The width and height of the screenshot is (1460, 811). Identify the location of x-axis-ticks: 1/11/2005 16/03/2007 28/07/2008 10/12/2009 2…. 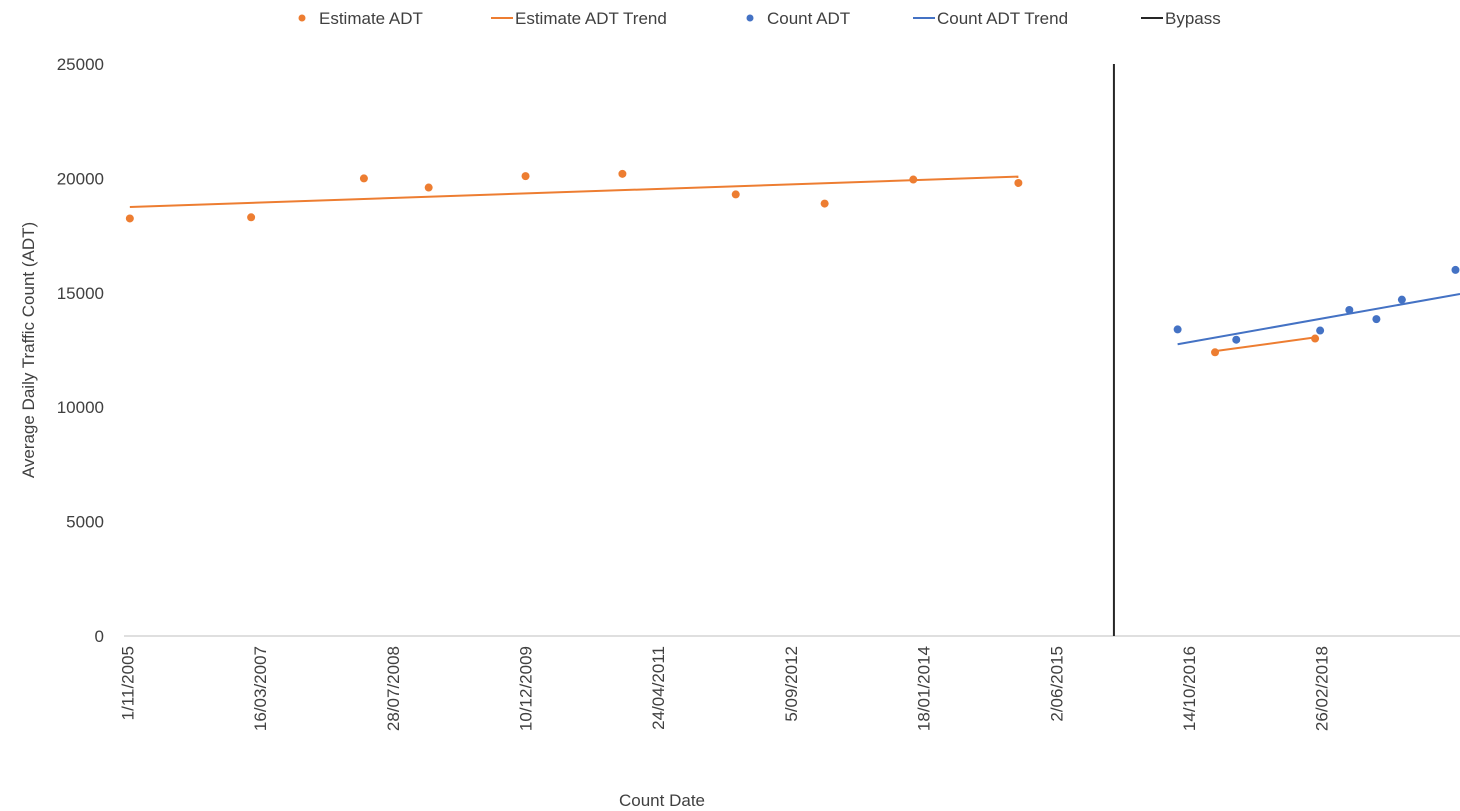
(724, 688).